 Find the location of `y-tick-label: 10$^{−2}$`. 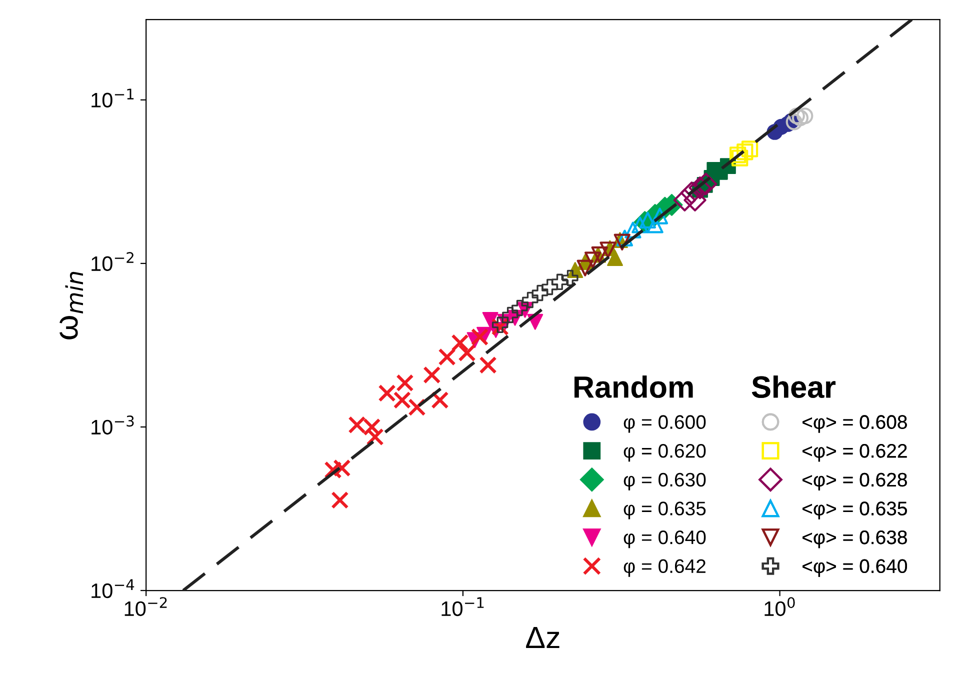

y-tick-label: 10$^{−2}$ is located at coordinates (113, 262).